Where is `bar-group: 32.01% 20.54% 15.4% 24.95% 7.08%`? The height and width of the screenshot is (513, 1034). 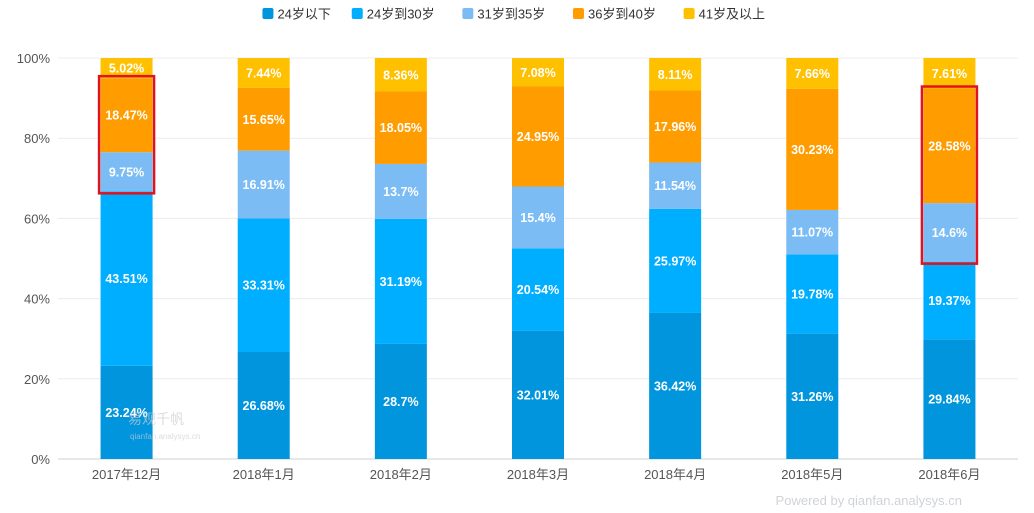
bar-group: 32.01% 20.54% 15.4% 24.95% 7.08% is located at coordinates (538, 258).